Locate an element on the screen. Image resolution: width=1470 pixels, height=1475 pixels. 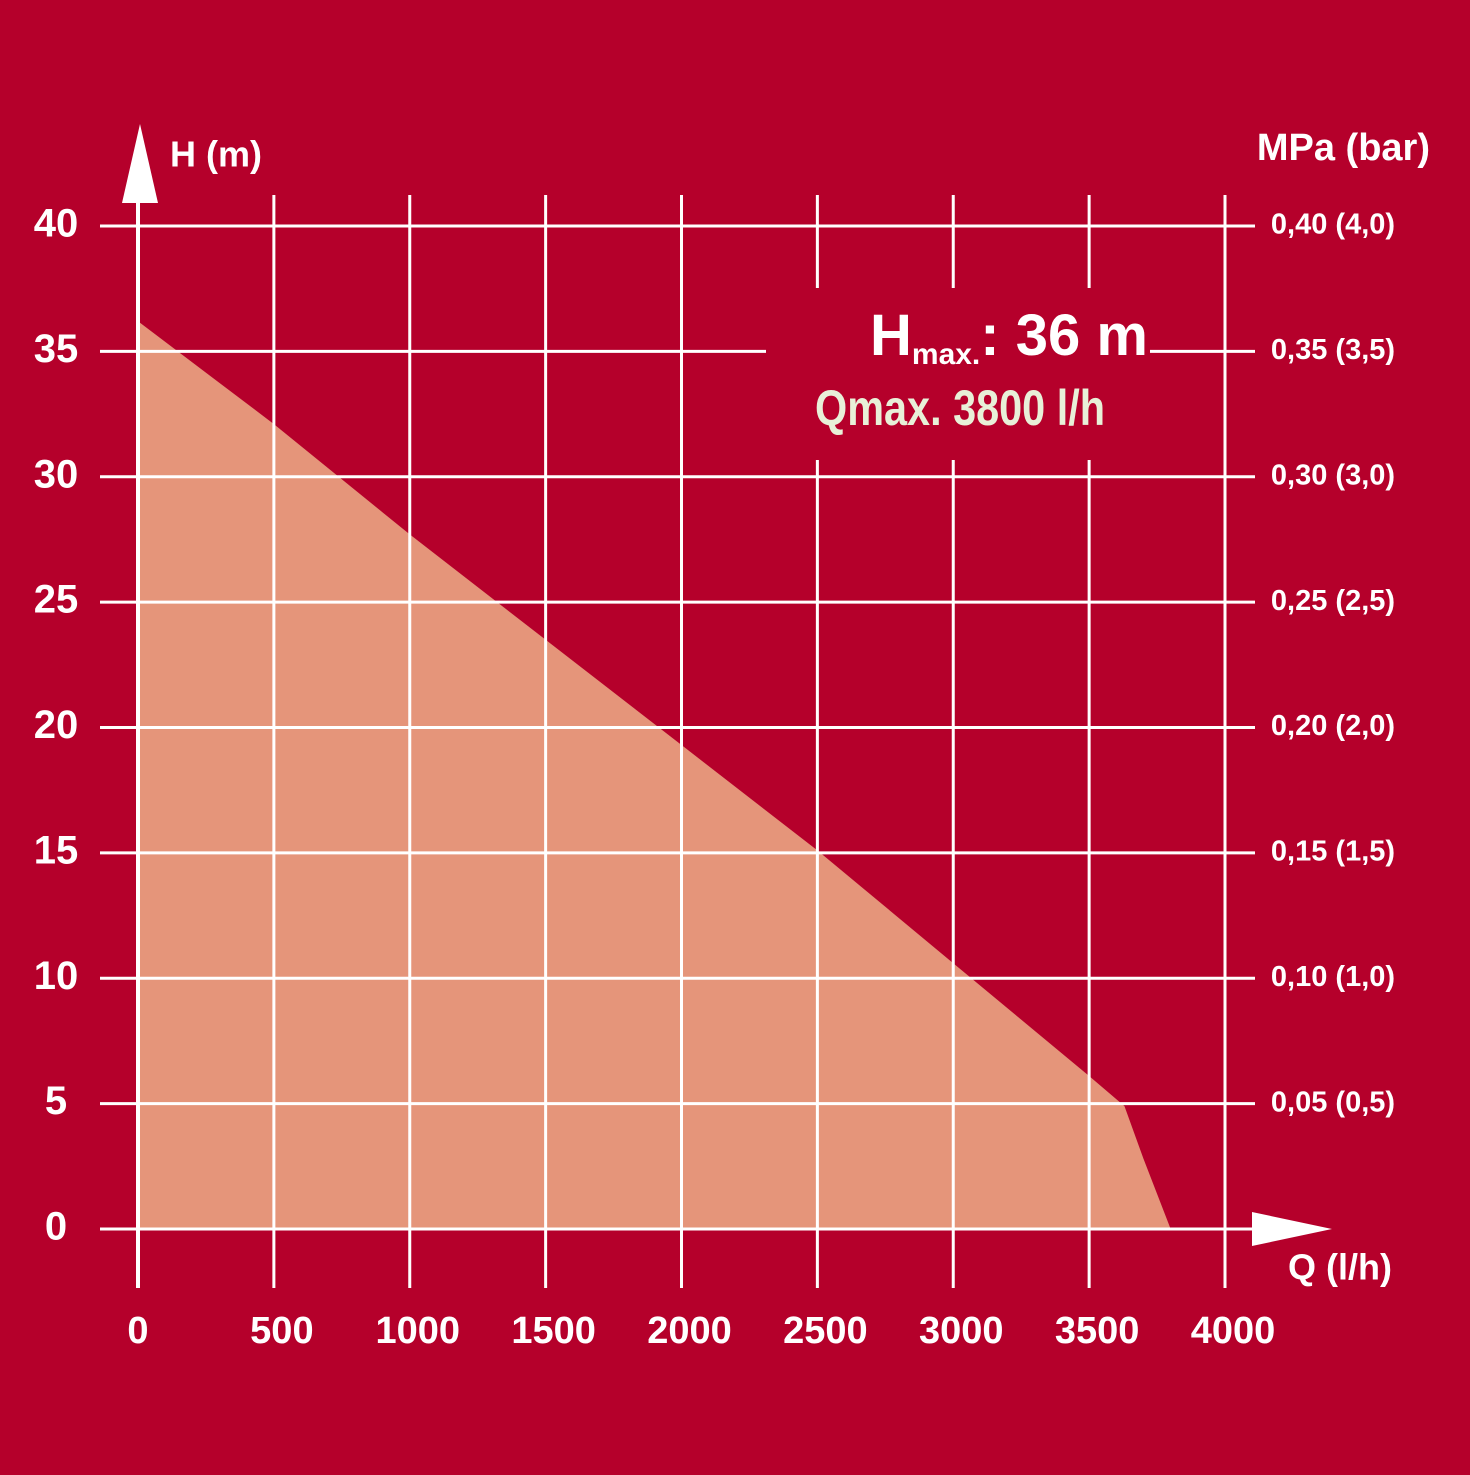
annotation-text: H is located at coordinates (891, 335).